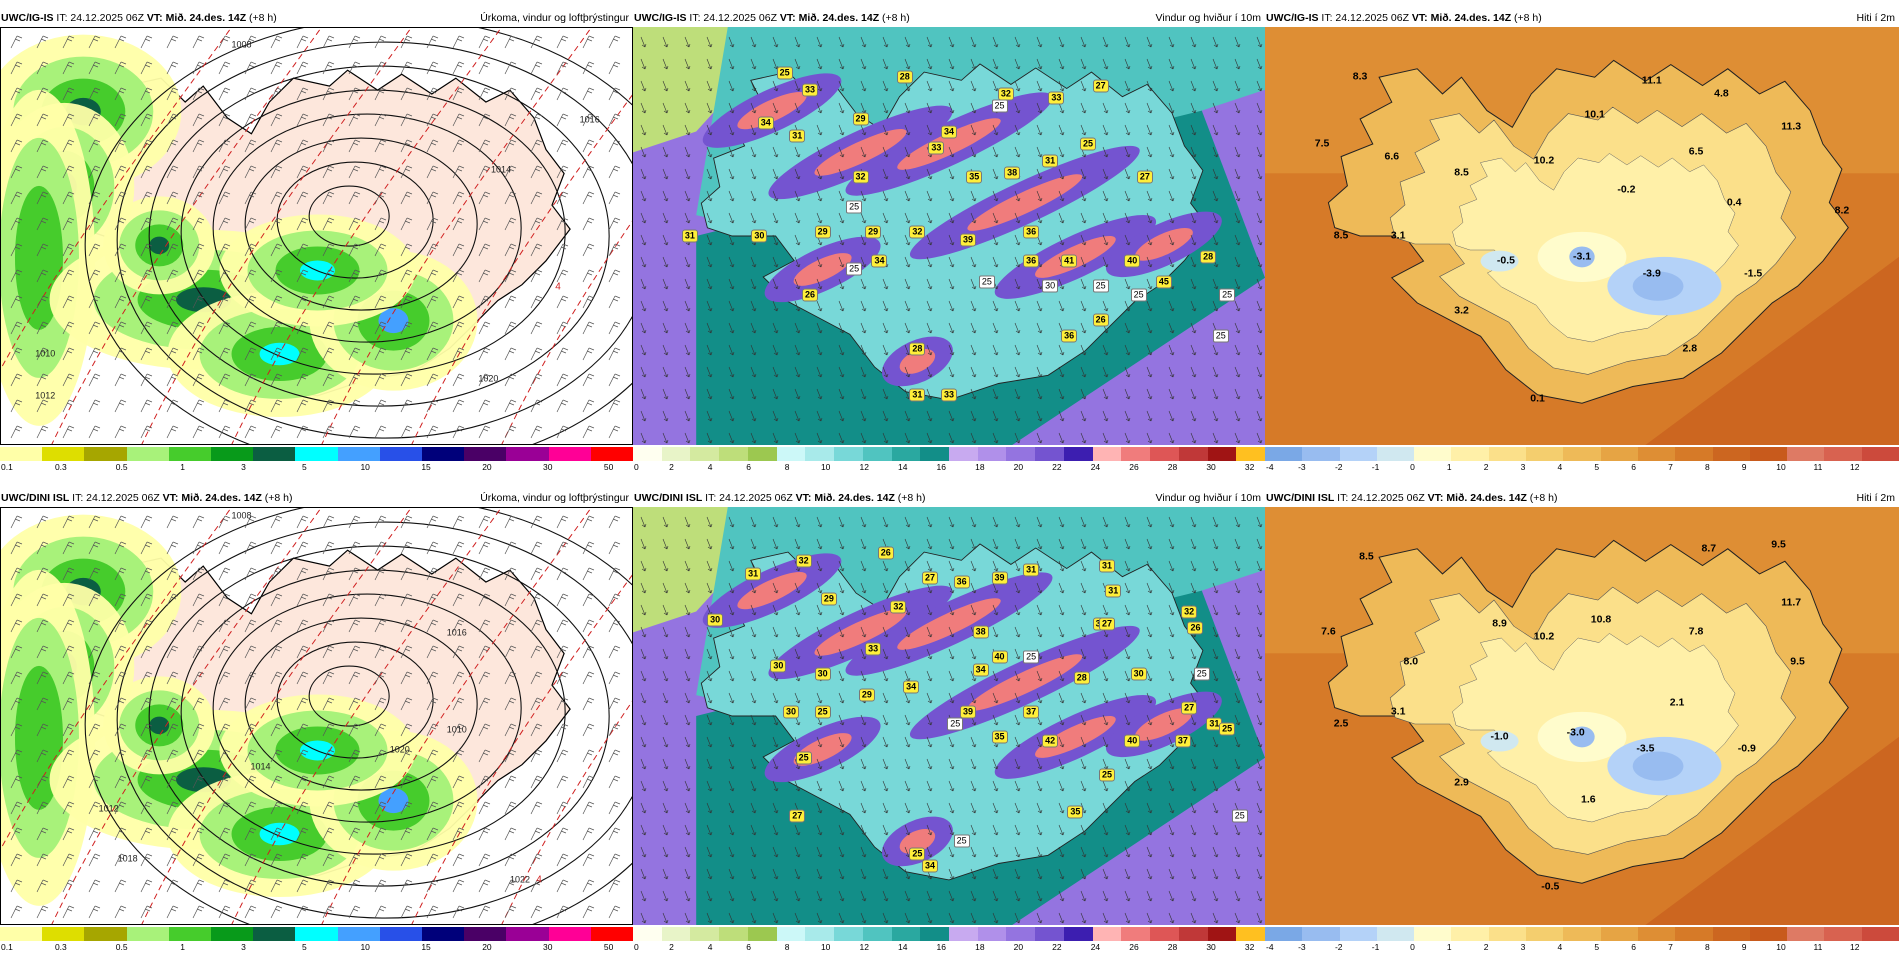 This screenshot has width=1900, height=955. I want to click on temperature-label: 8.5, so click(1366, 556).